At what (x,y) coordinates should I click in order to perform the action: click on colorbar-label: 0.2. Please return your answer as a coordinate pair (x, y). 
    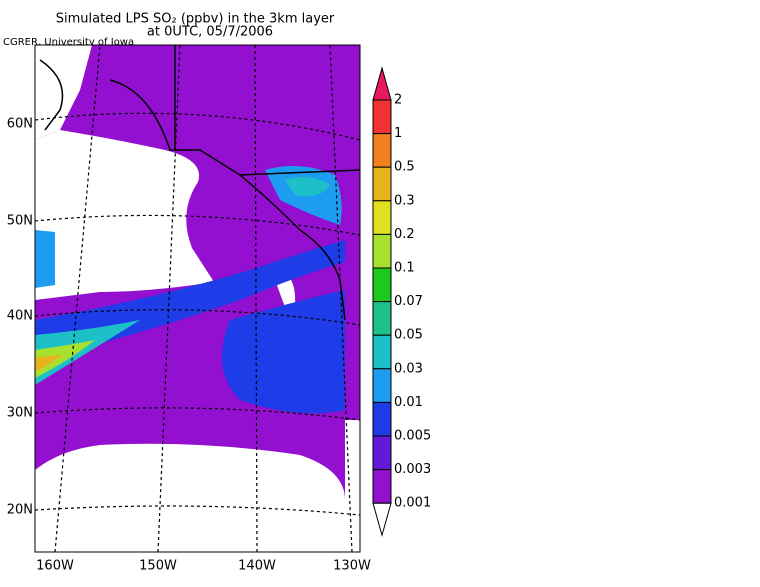
    Looking at the image, I should click on (404, 234).